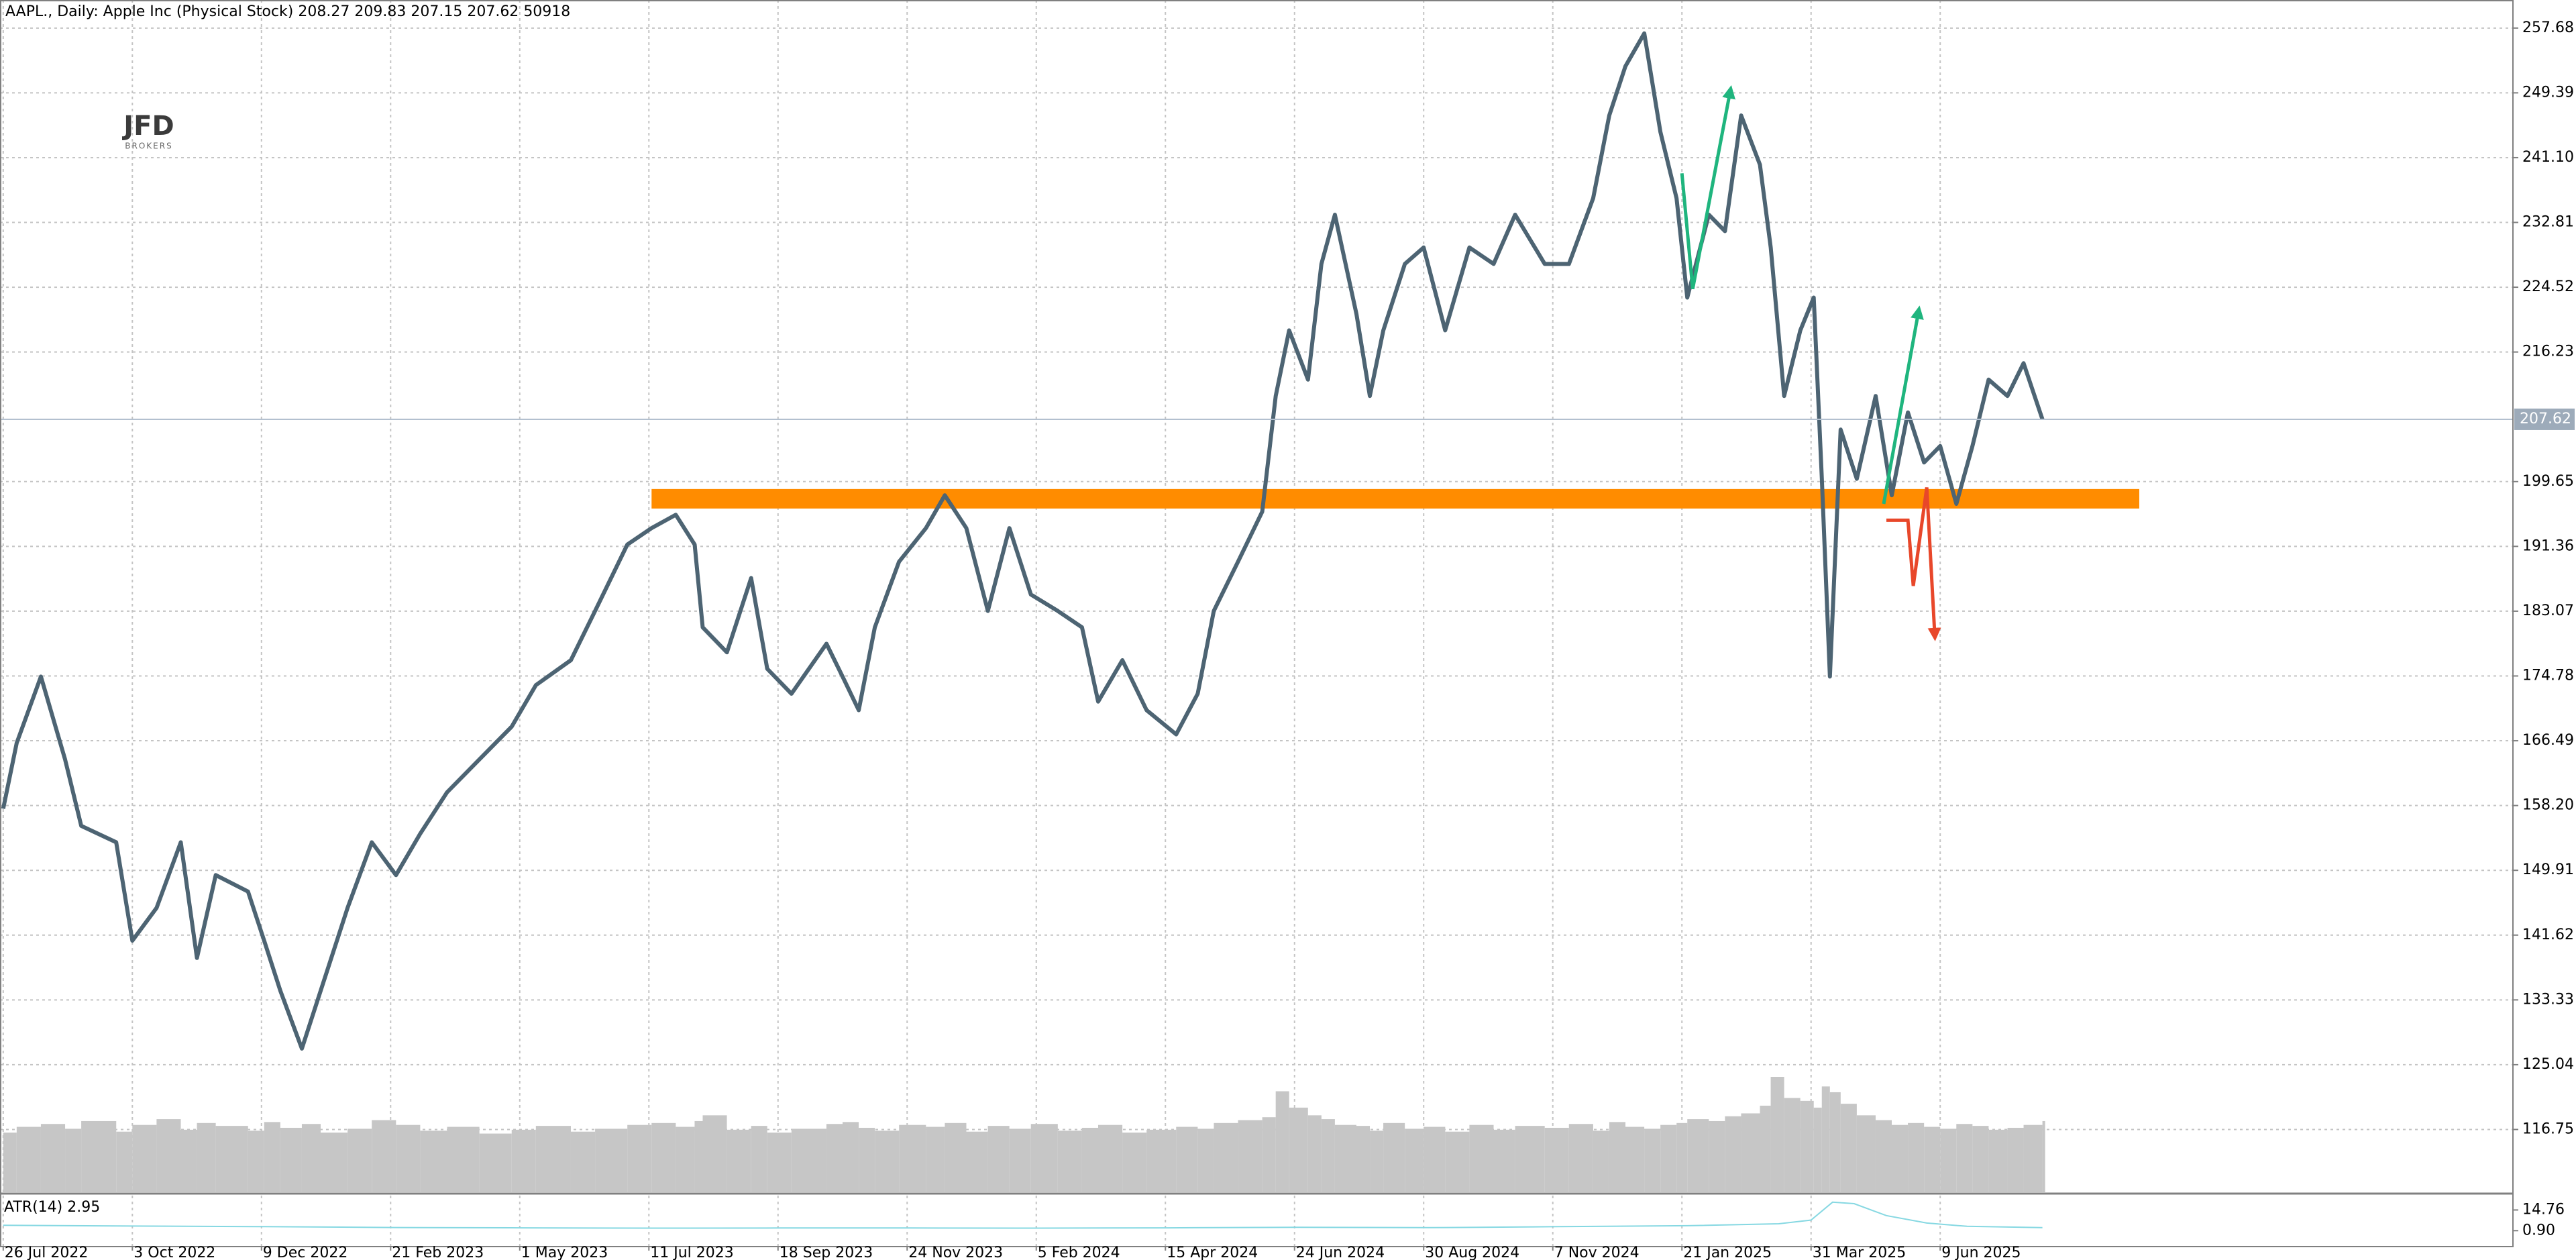  I want to click on y-tick-label: 216.23, so click(2548, 352).